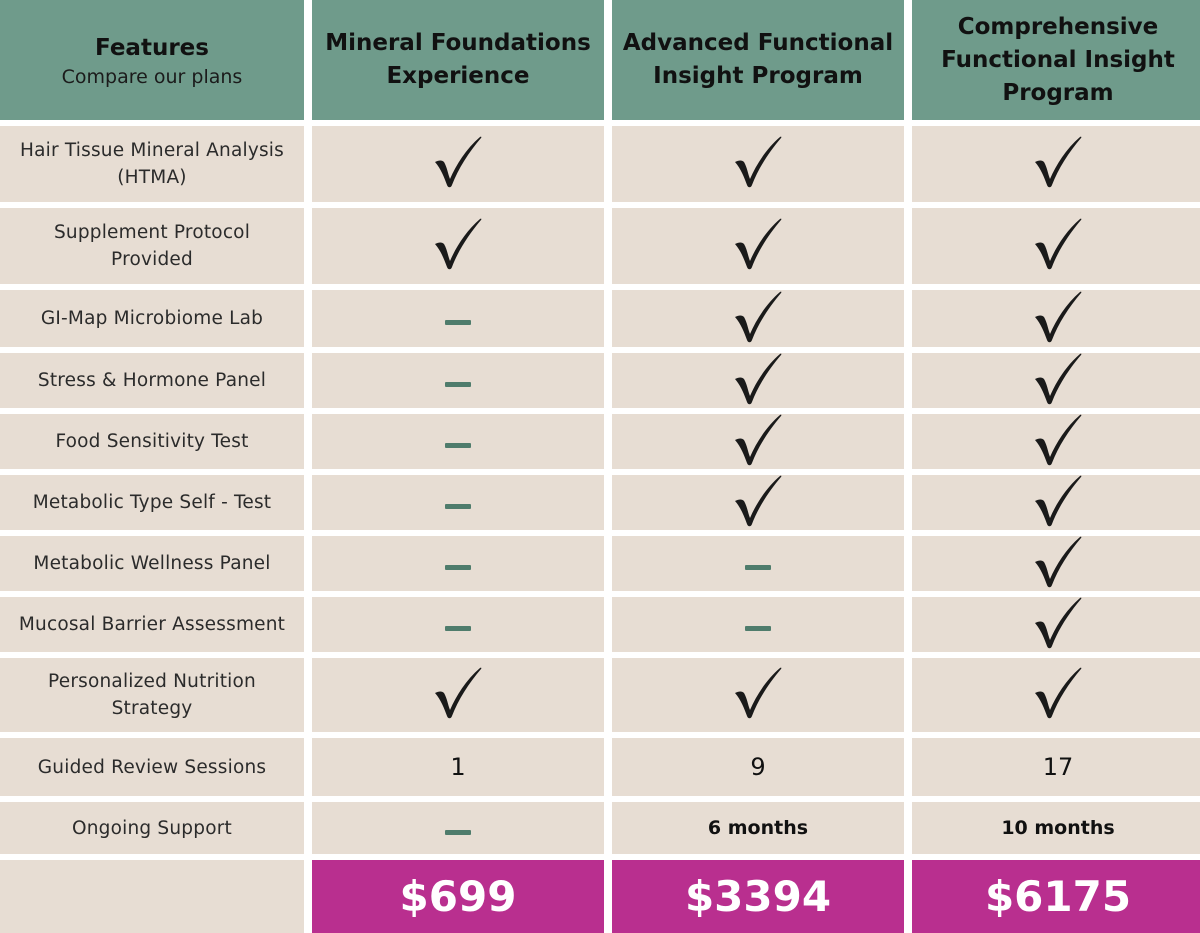  I want to click on cell-mineral-foundations: 1, so click(458, 767).